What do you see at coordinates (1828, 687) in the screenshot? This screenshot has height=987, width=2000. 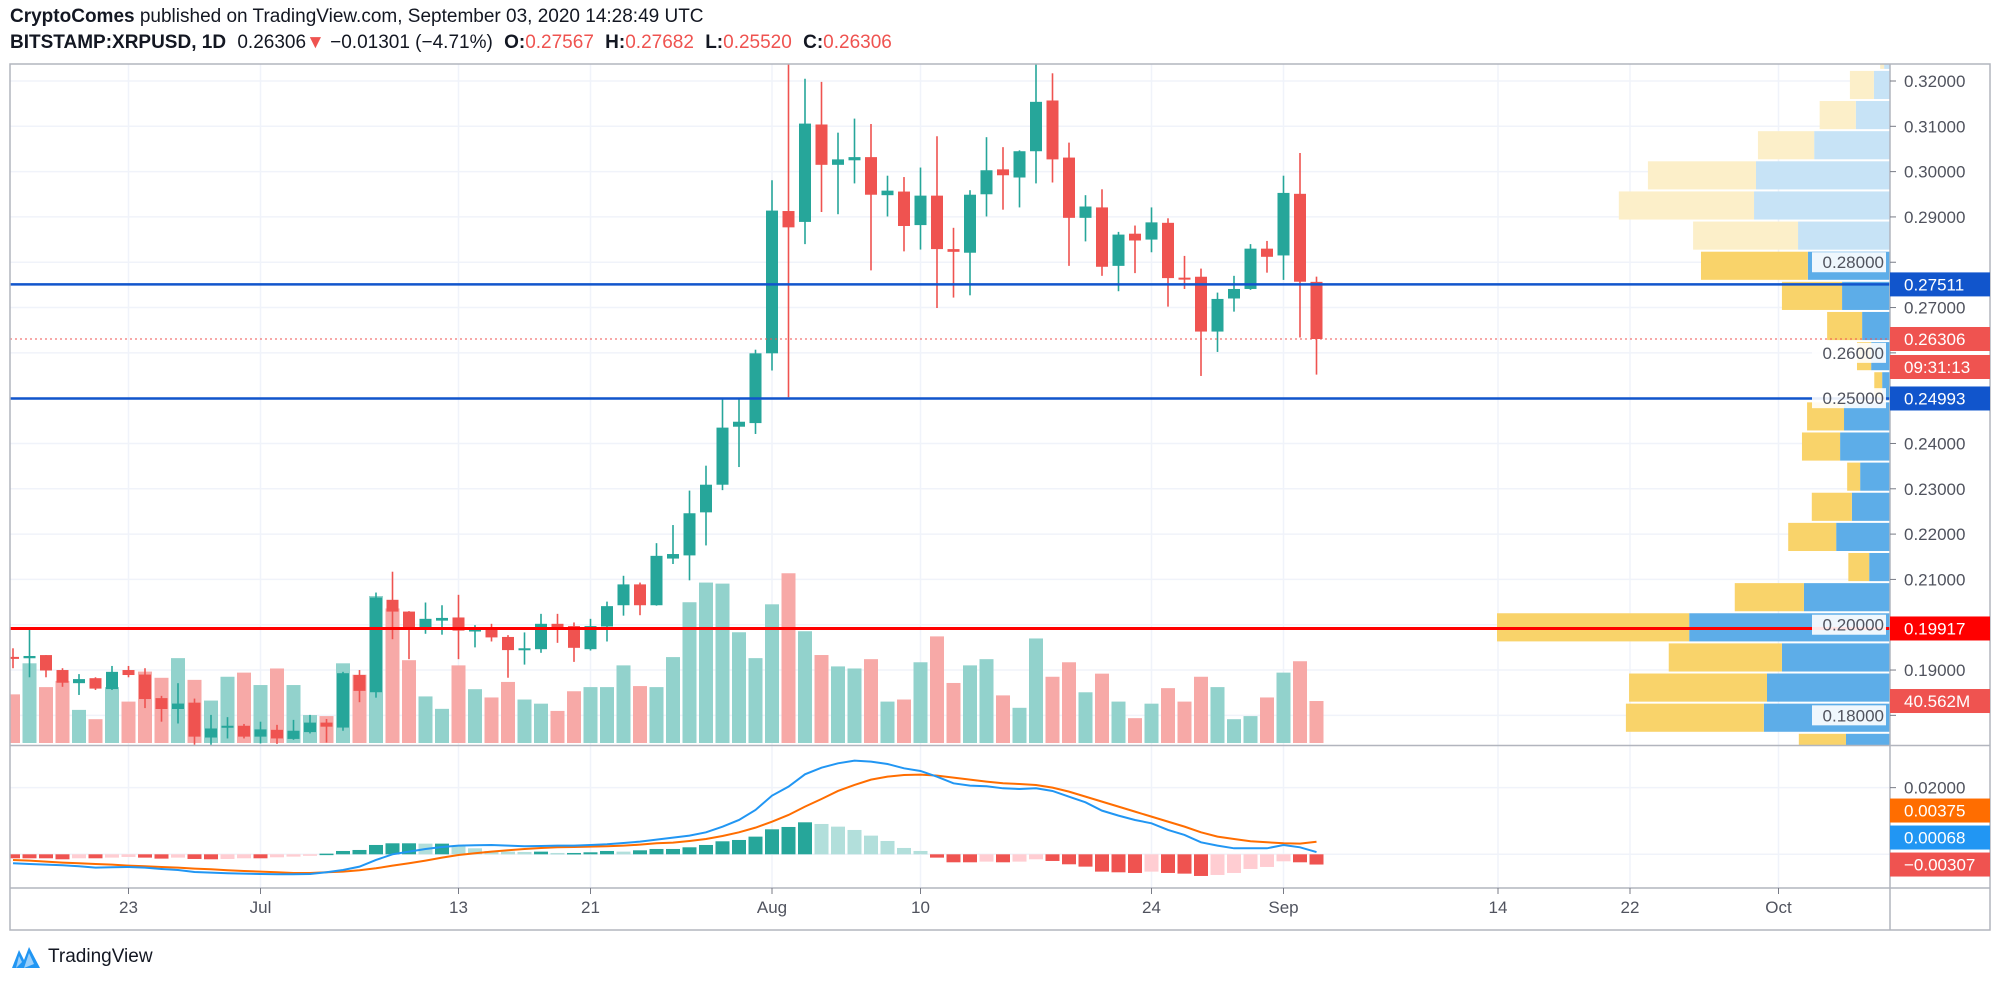 I see `profile-up-bar` at bounding box center [1828, 687].